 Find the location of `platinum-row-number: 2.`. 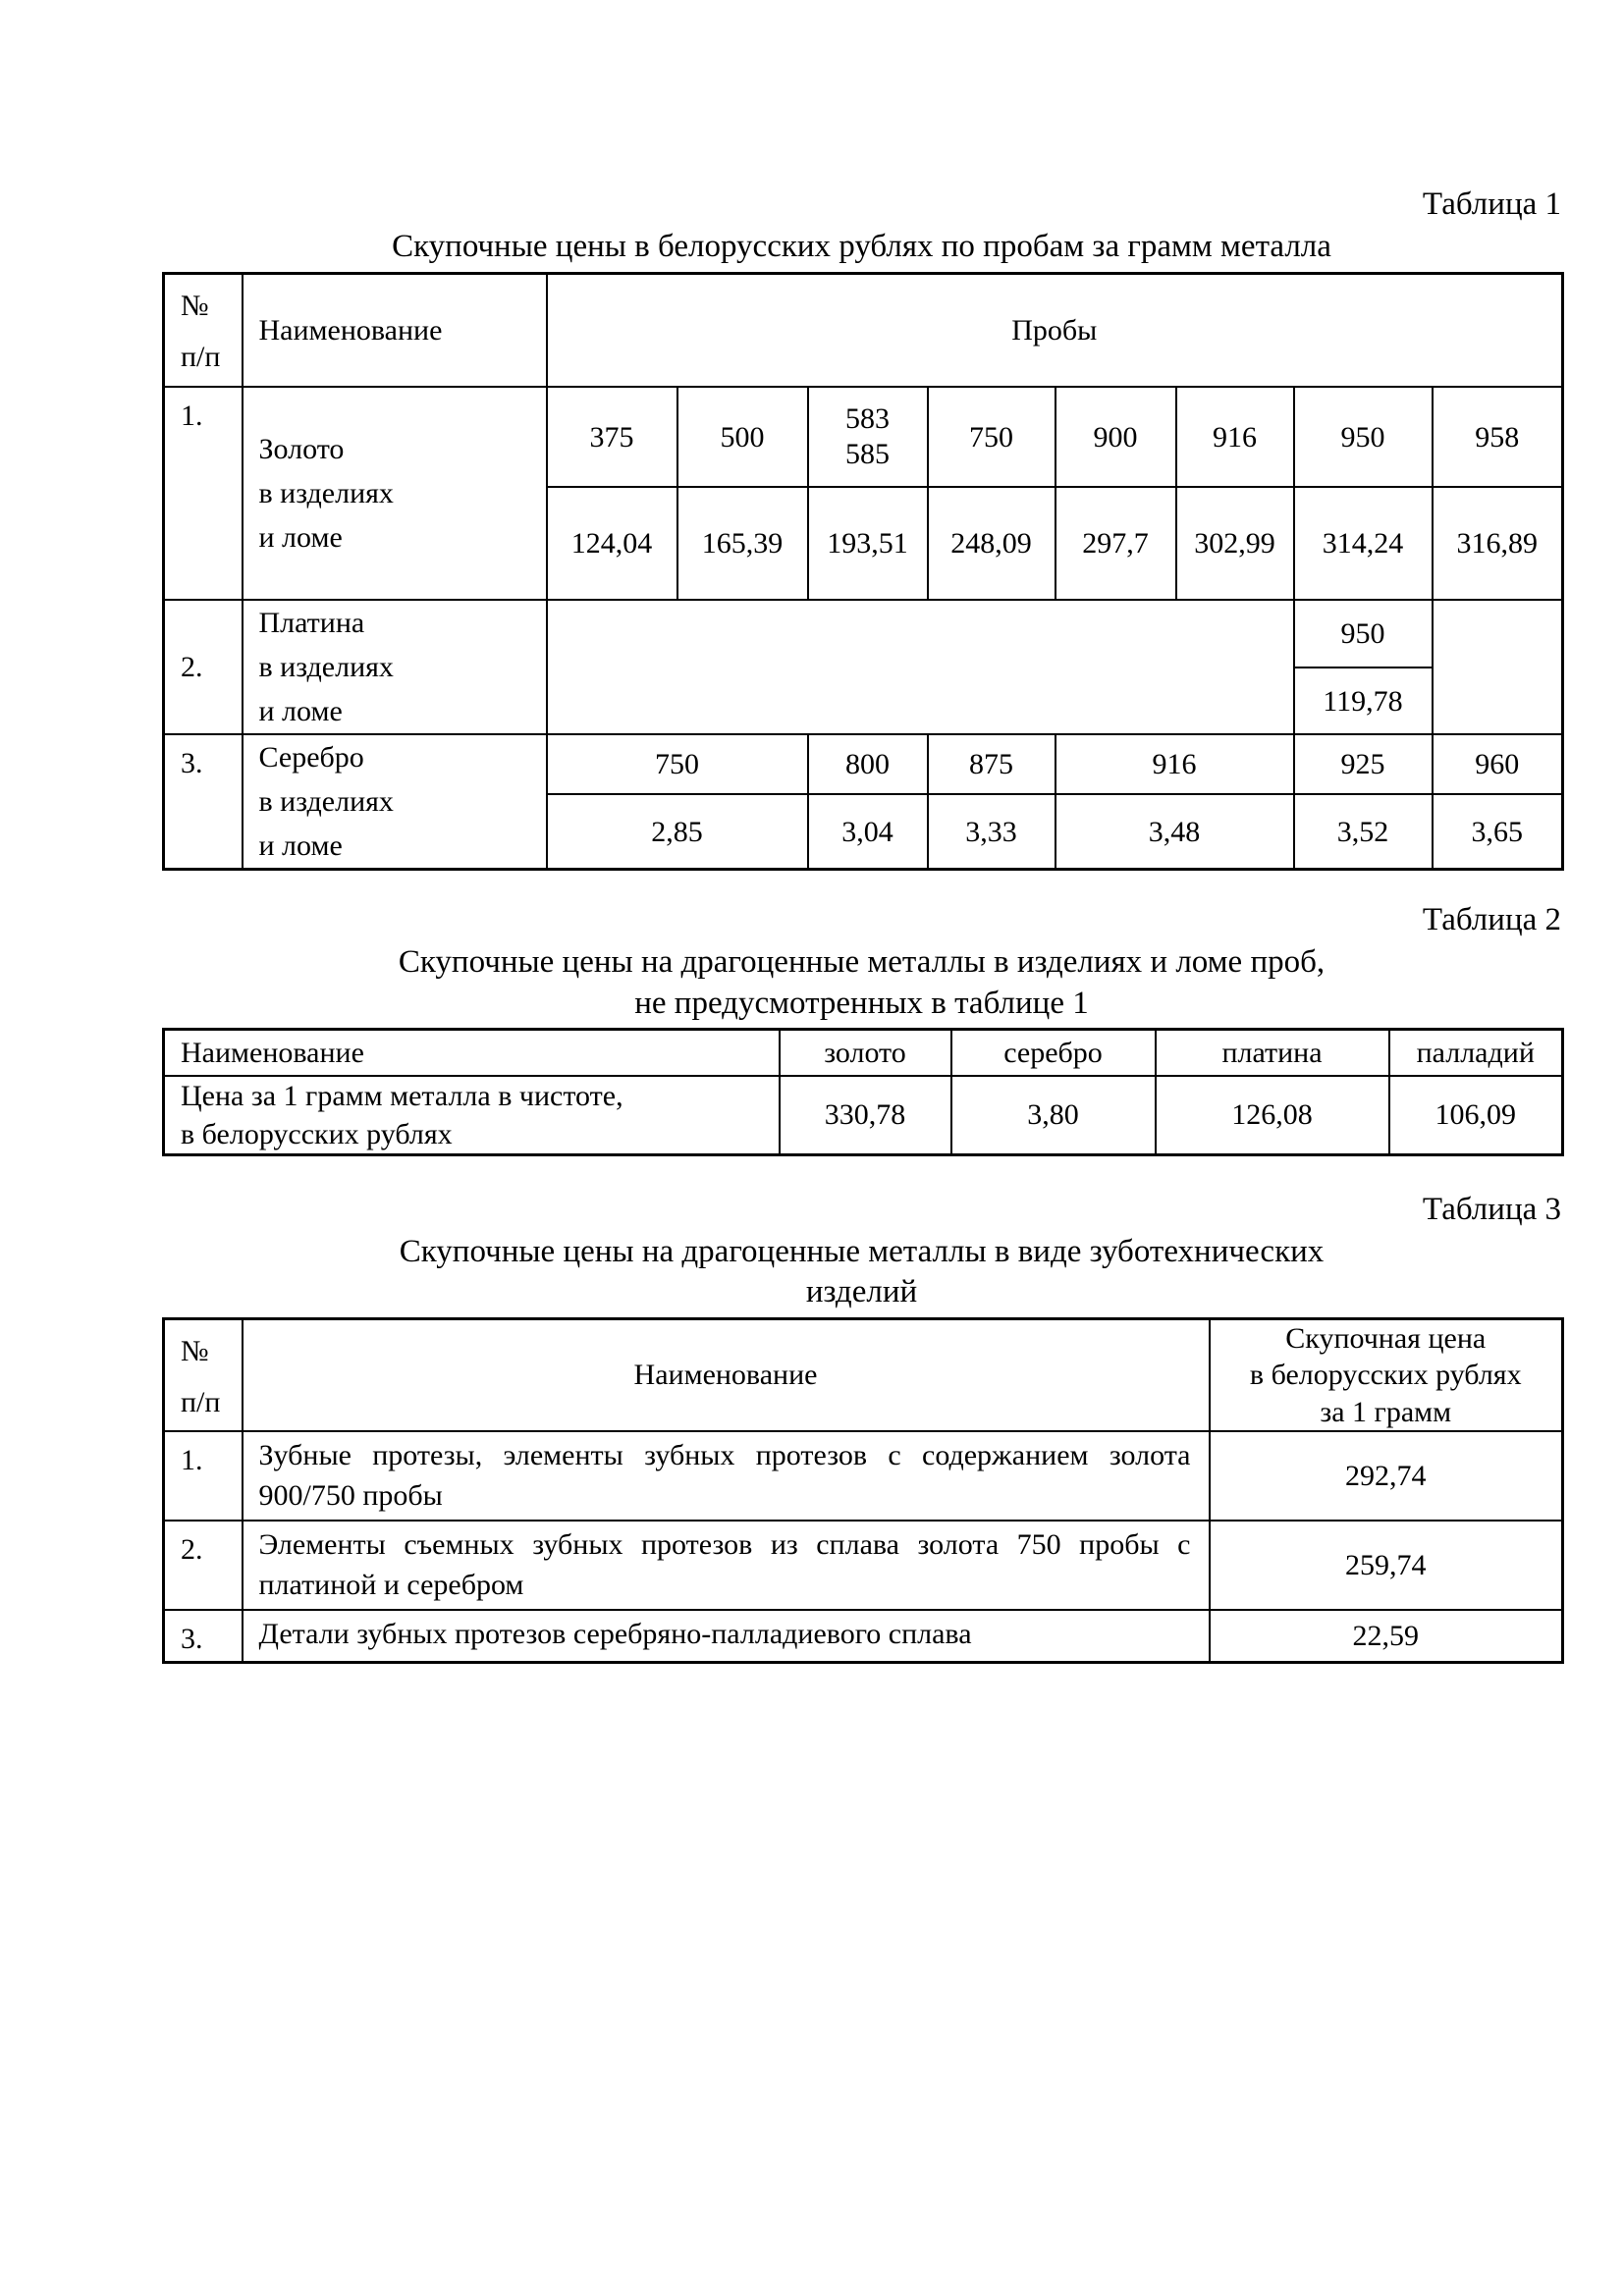

platinum-row-number: 2. is located at coordinates (203, 667).